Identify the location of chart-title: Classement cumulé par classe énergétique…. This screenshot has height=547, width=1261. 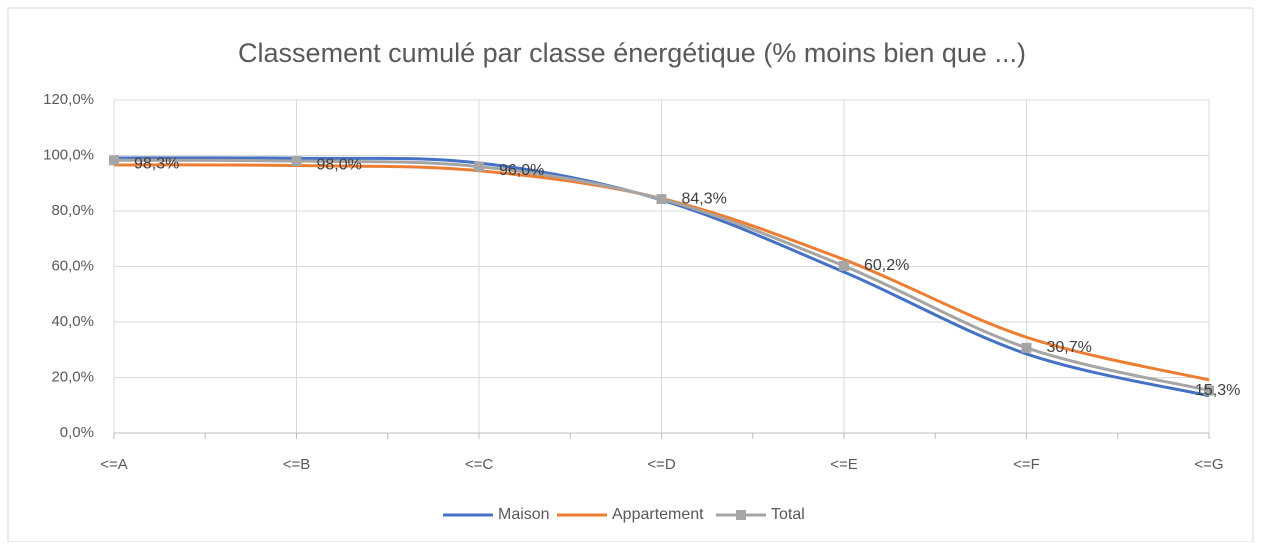
(632, 53).